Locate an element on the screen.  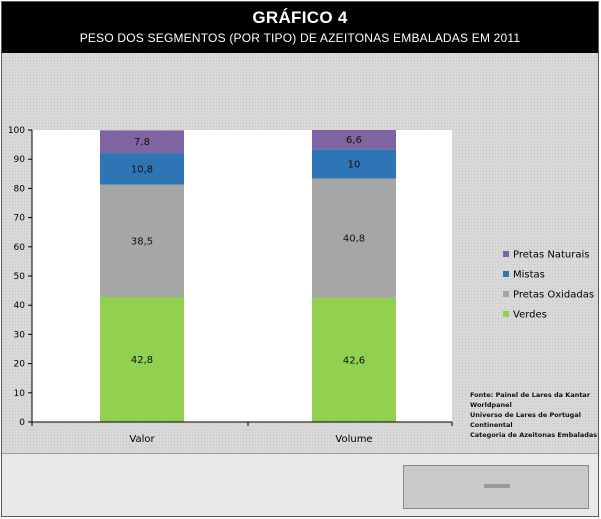
legend-label: Pretas Naturais is located at coordinates (551, 255).